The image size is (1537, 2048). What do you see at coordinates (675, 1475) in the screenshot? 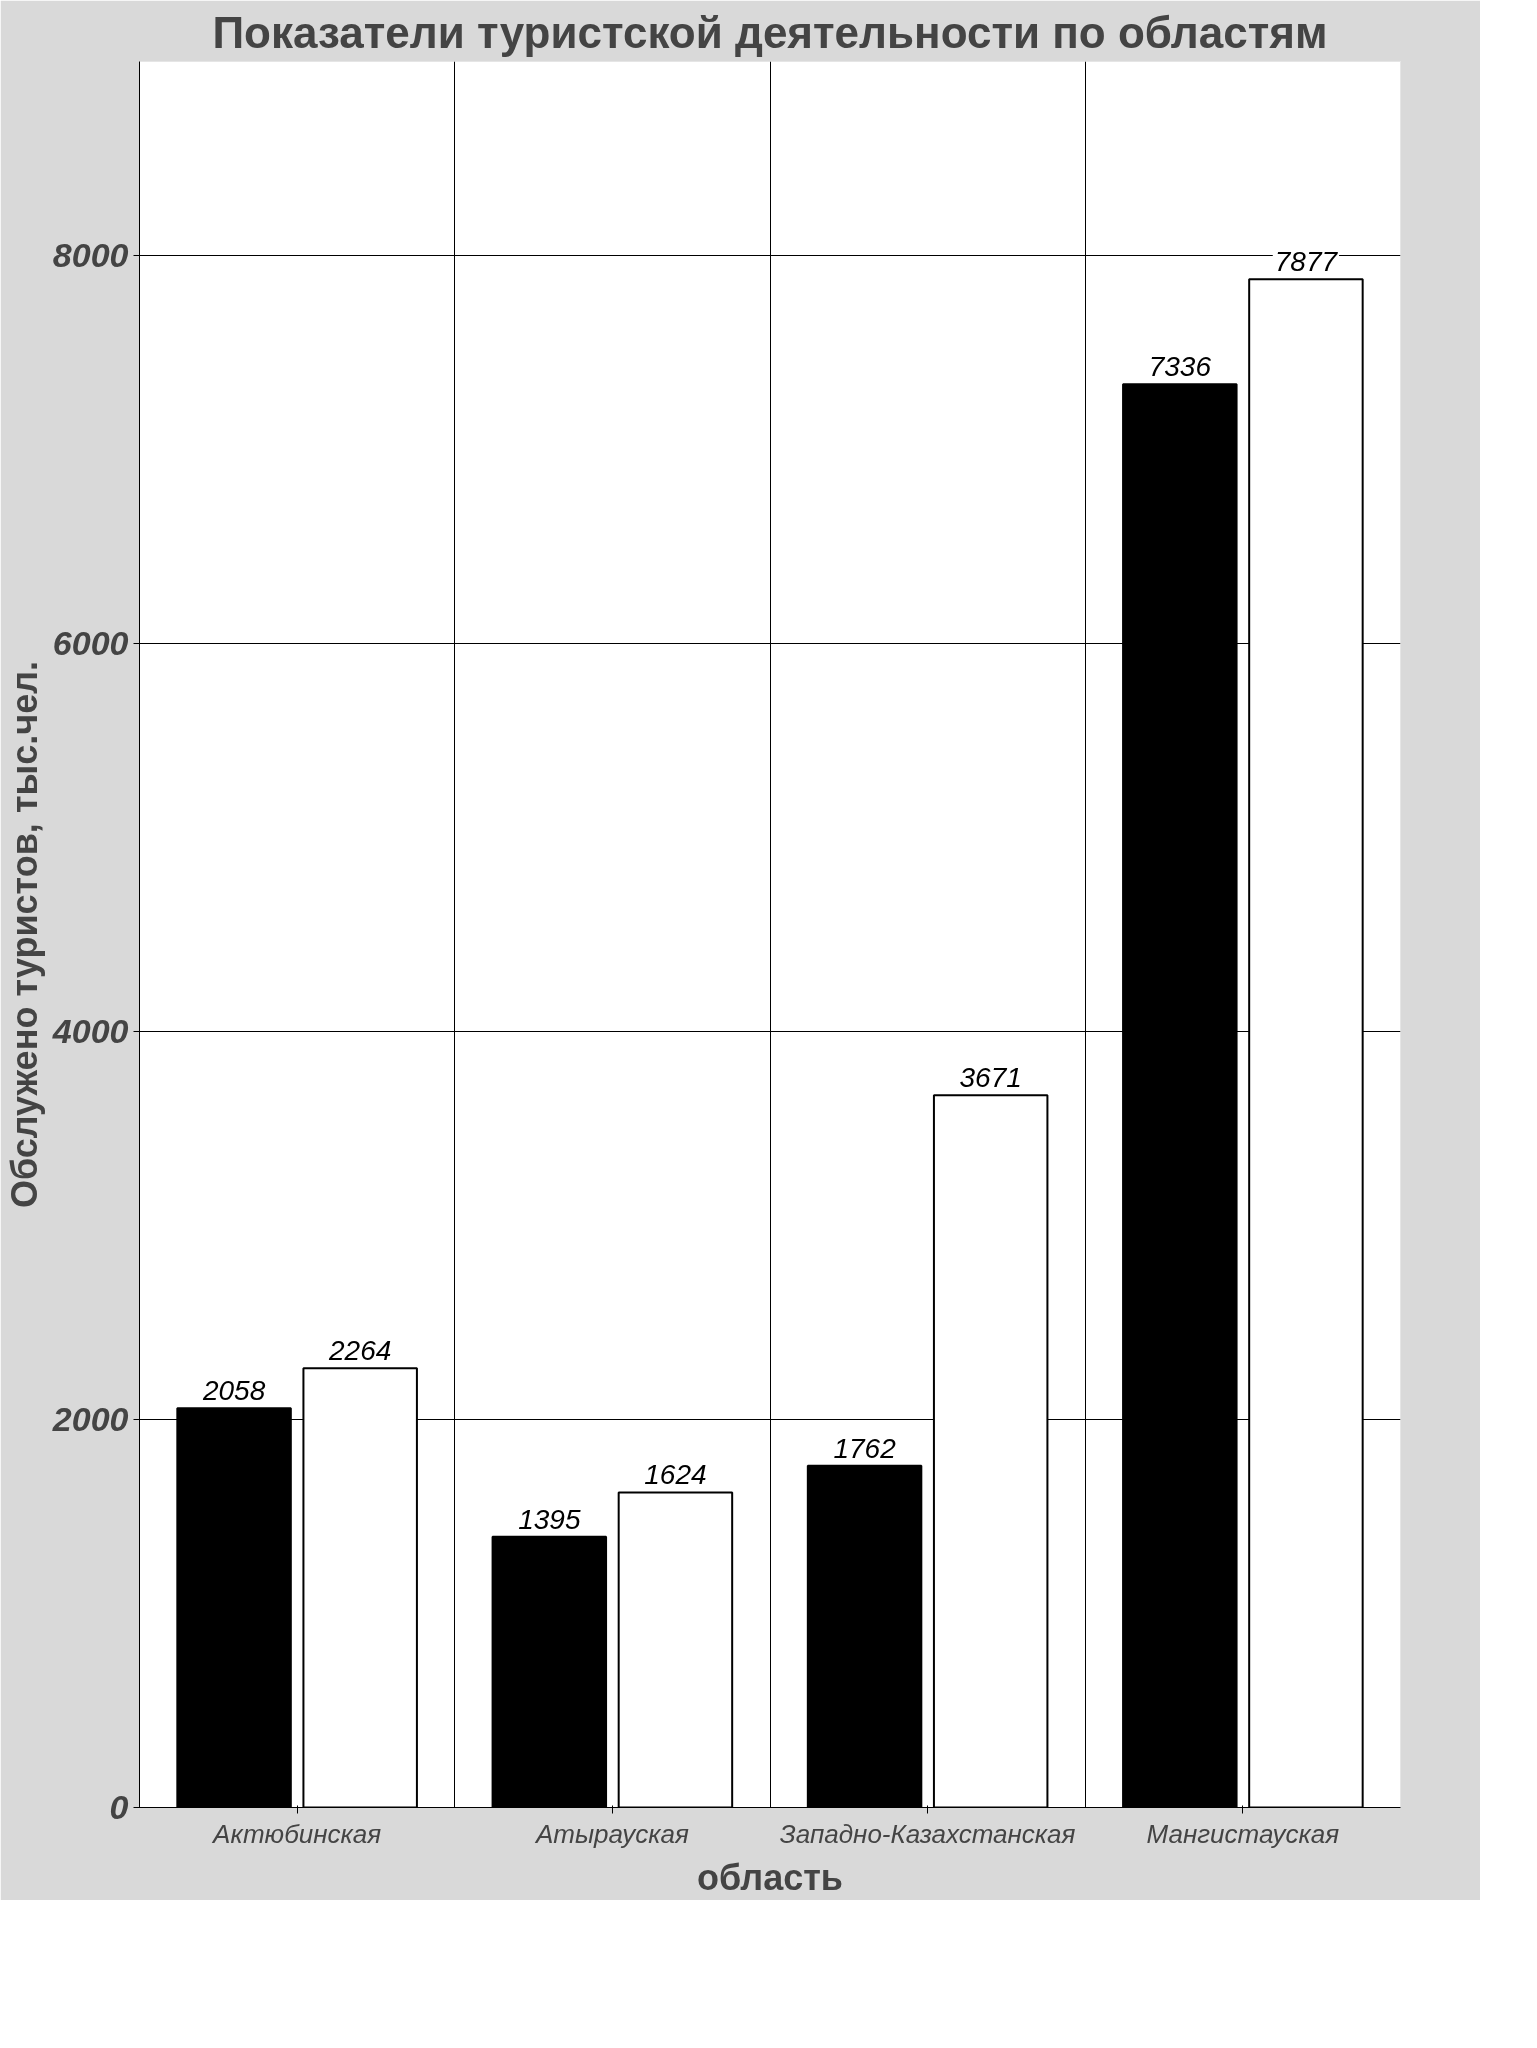
I see `data-label: 1624` at bounding box center [675, 1475].